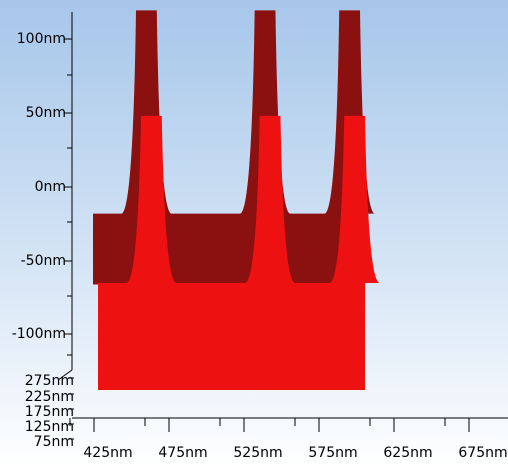 Image resolution: width=508 pixels, height=469 pixels. What do you see at coordinates (43, 261) in the screenshot?
I see `z-tick-label: -50nm` at bounding box center [43, 261].